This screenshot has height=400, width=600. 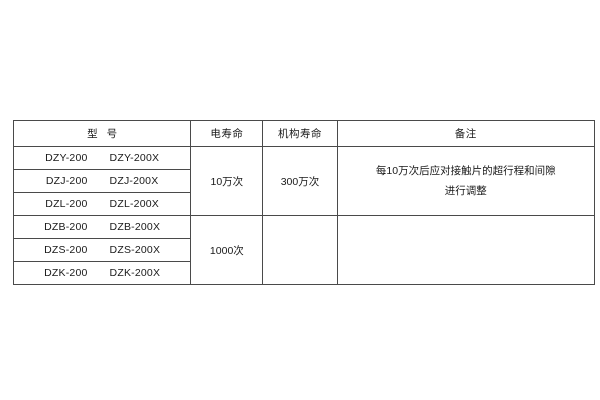 I want to click on table-row: DZJ-200 DZJ-200X, so click(x=303, y=181).